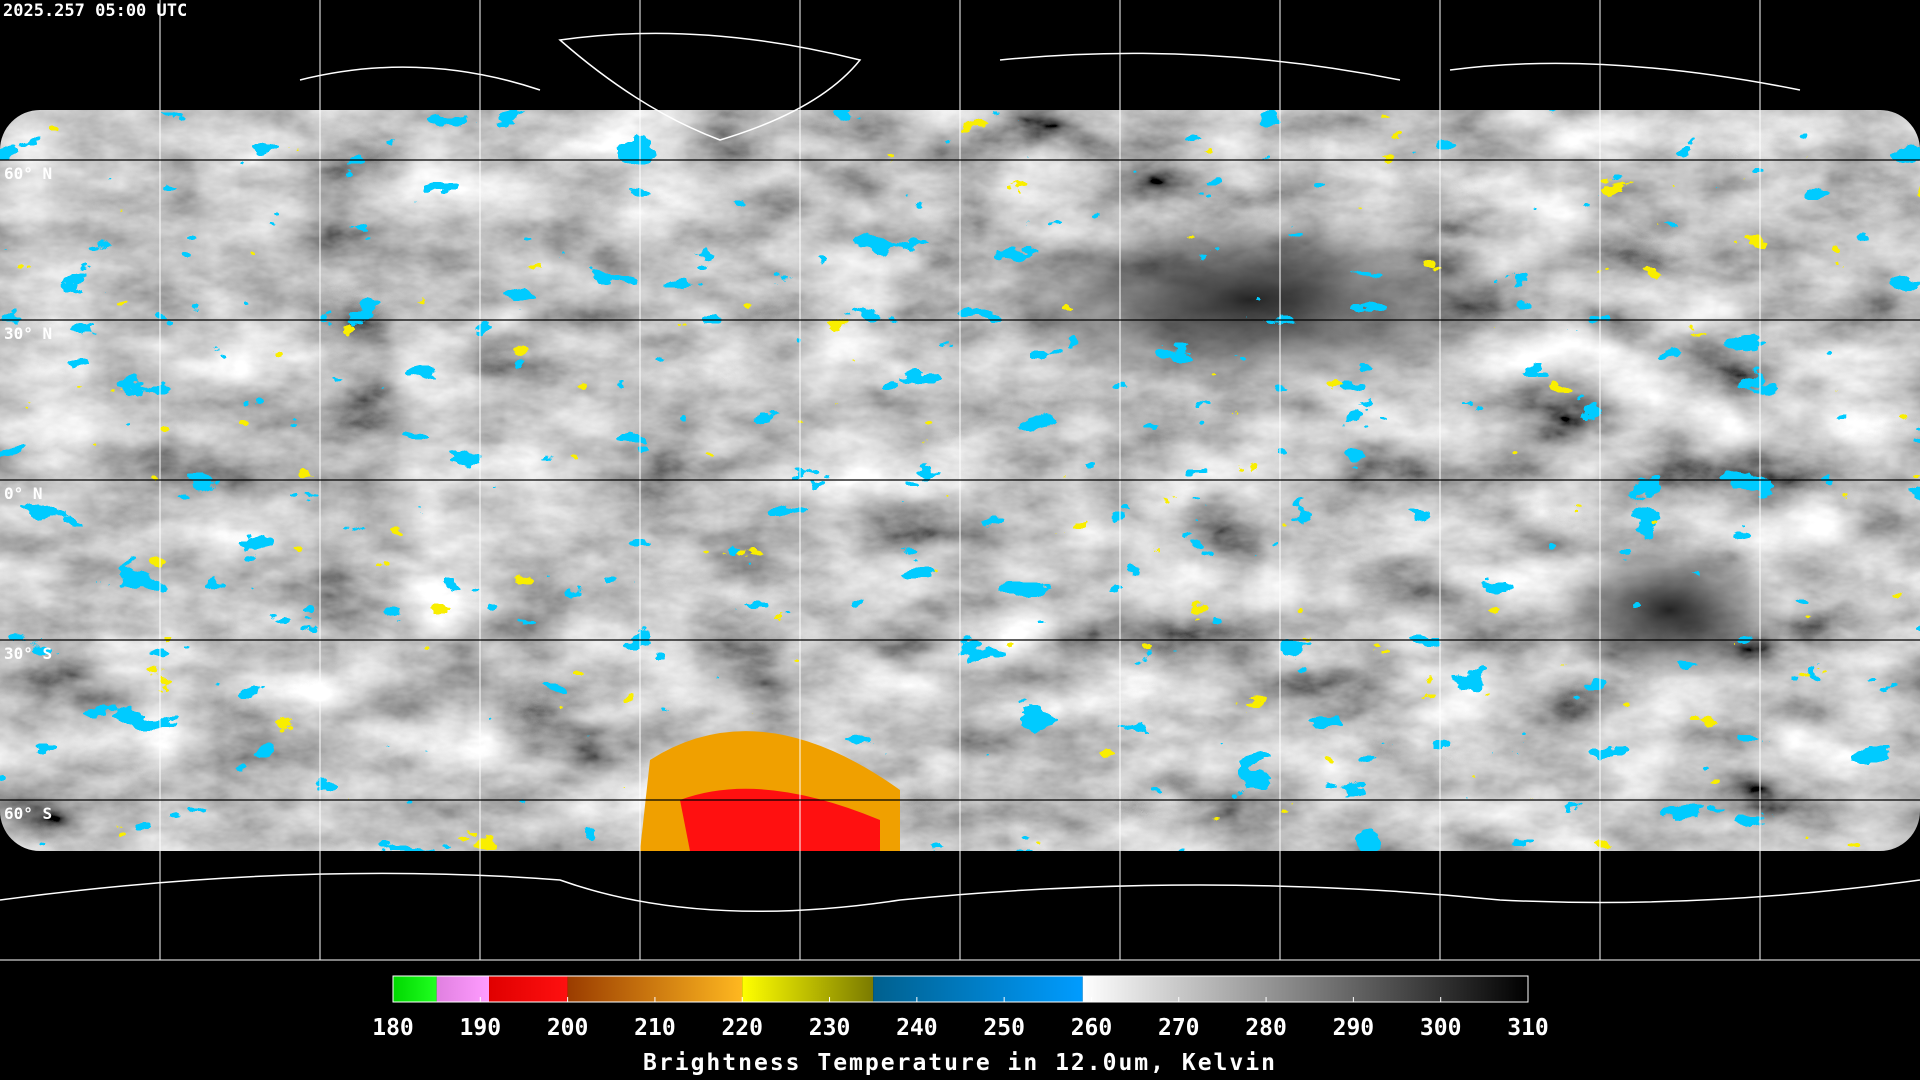 The height and width of the screenshot is (1080, 1920). I want to click on colorbar-tick-label: 180, so click(393, 1028).